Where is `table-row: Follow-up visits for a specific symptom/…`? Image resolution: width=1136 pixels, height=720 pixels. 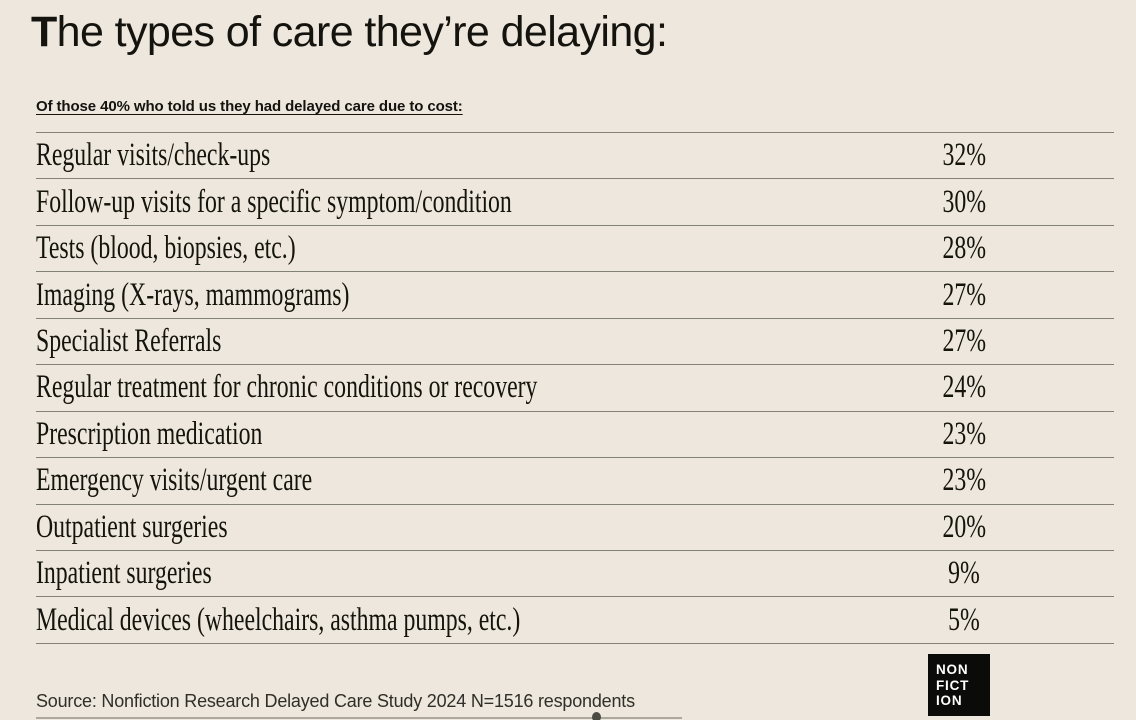
table-row: Follow-up visits for a specific symptom/… is located at coordinates (575, 201).